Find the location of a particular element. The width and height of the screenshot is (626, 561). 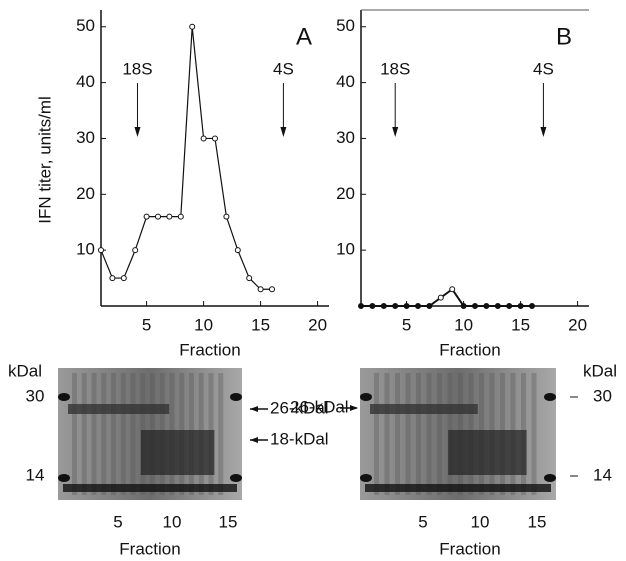

y-tick-label: 20 is located at coordinates (345, 193).